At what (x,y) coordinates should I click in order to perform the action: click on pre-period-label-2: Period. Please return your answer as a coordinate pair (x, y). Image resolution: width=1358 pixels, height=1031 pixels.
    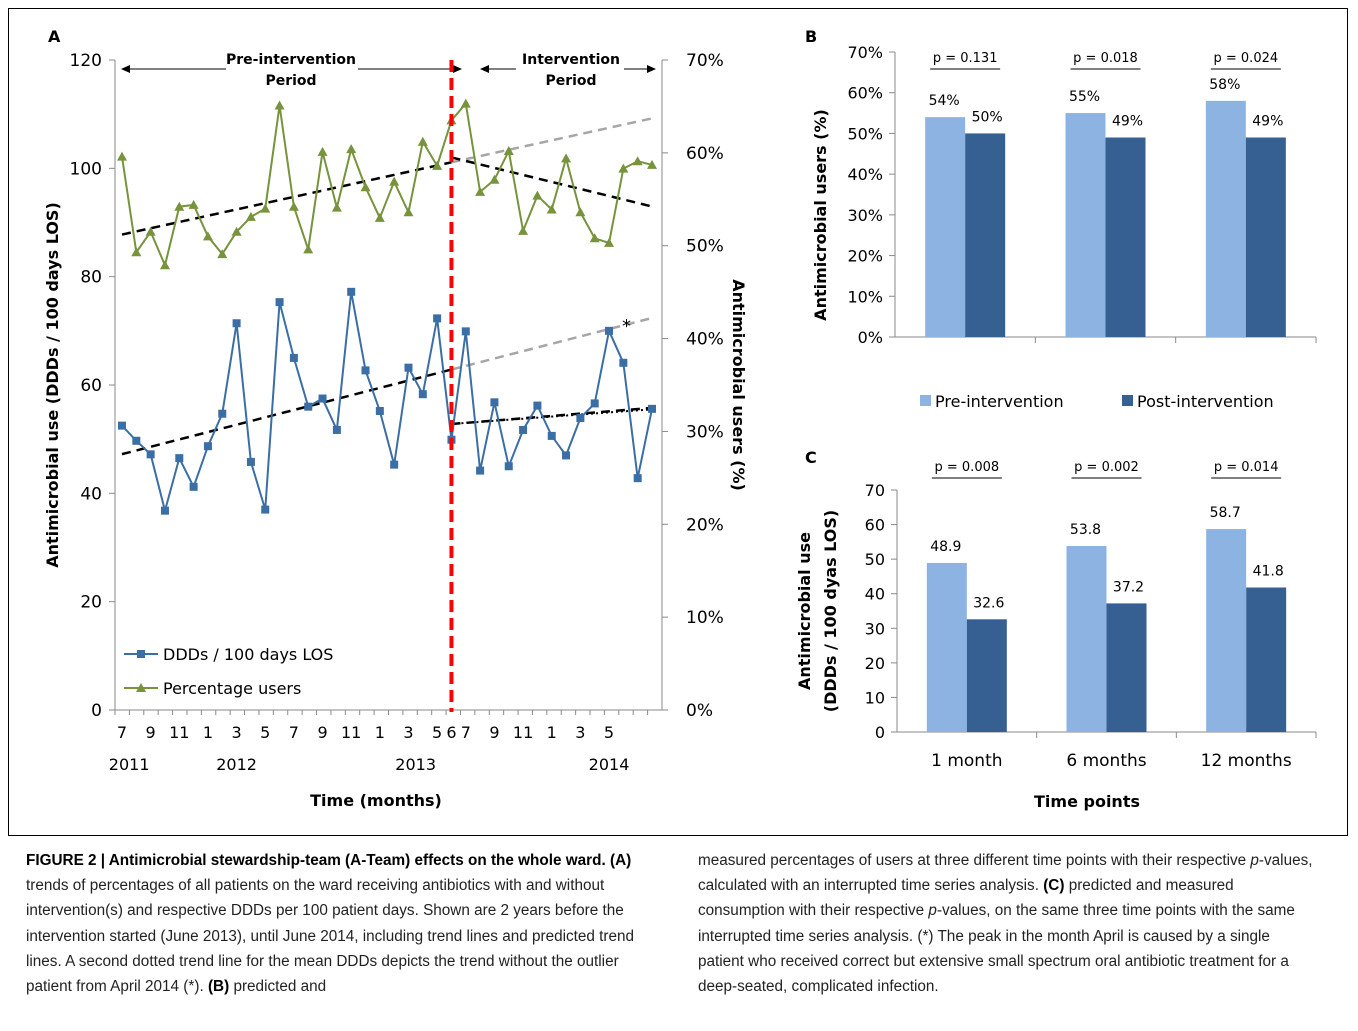
    Looking at the image, I should click on (290, 81).